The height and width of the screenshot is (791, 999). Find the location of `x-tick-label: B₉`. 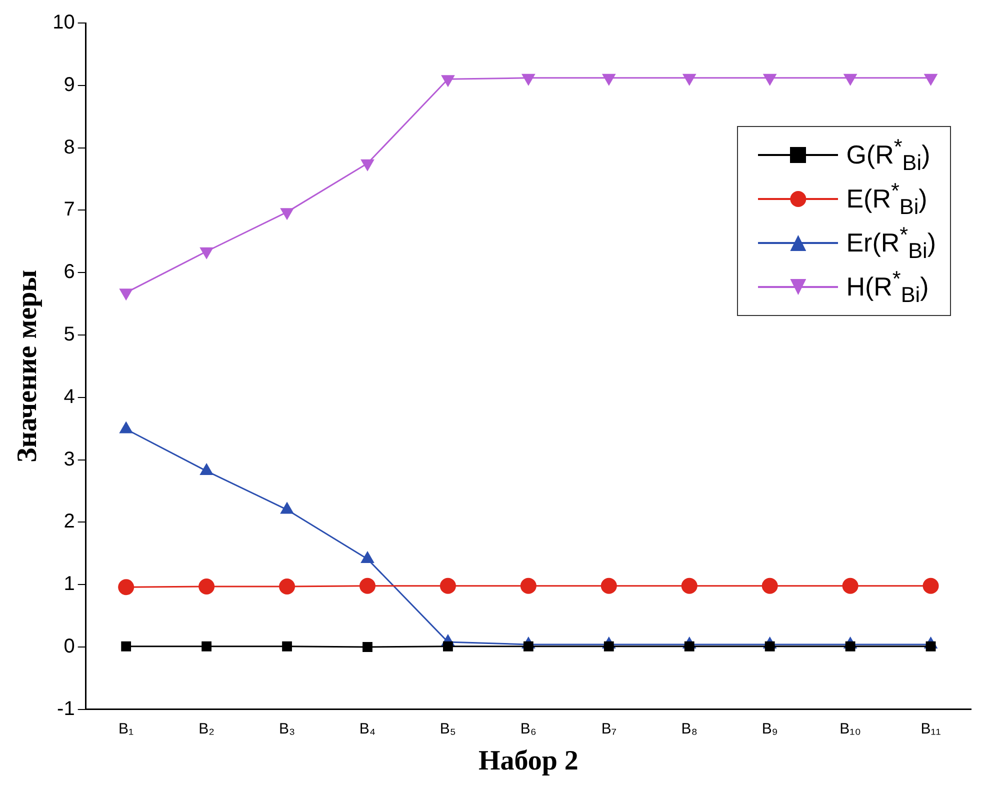

x-tick-label: B₉ is located at coordinates (770, 729).